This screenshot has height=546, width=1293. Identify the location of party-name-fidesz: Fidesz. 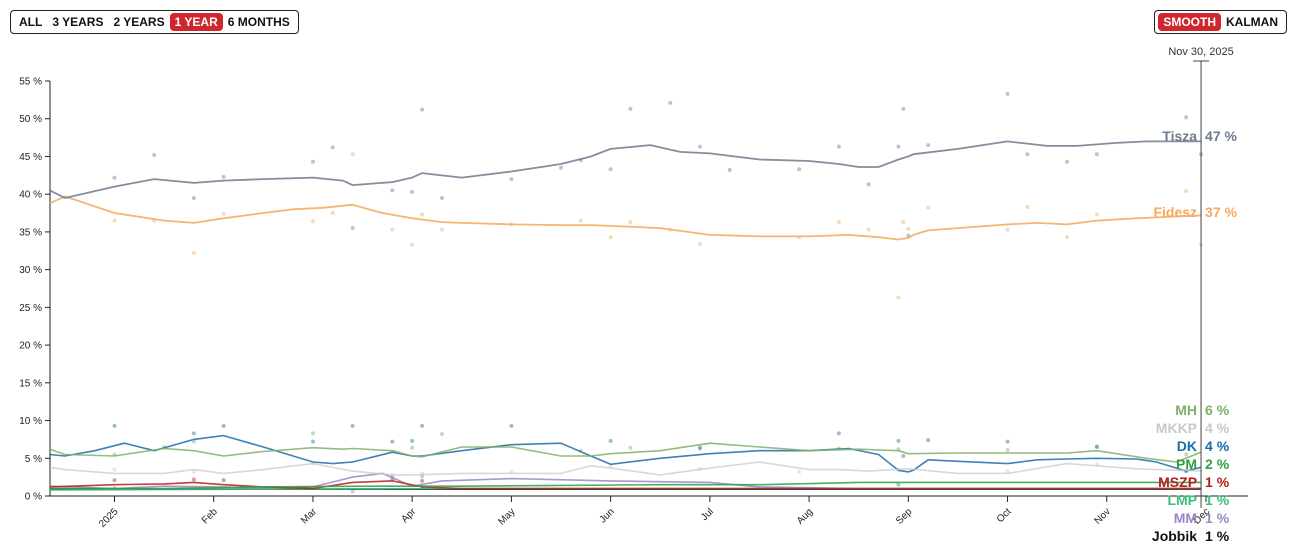
(1175, 212).